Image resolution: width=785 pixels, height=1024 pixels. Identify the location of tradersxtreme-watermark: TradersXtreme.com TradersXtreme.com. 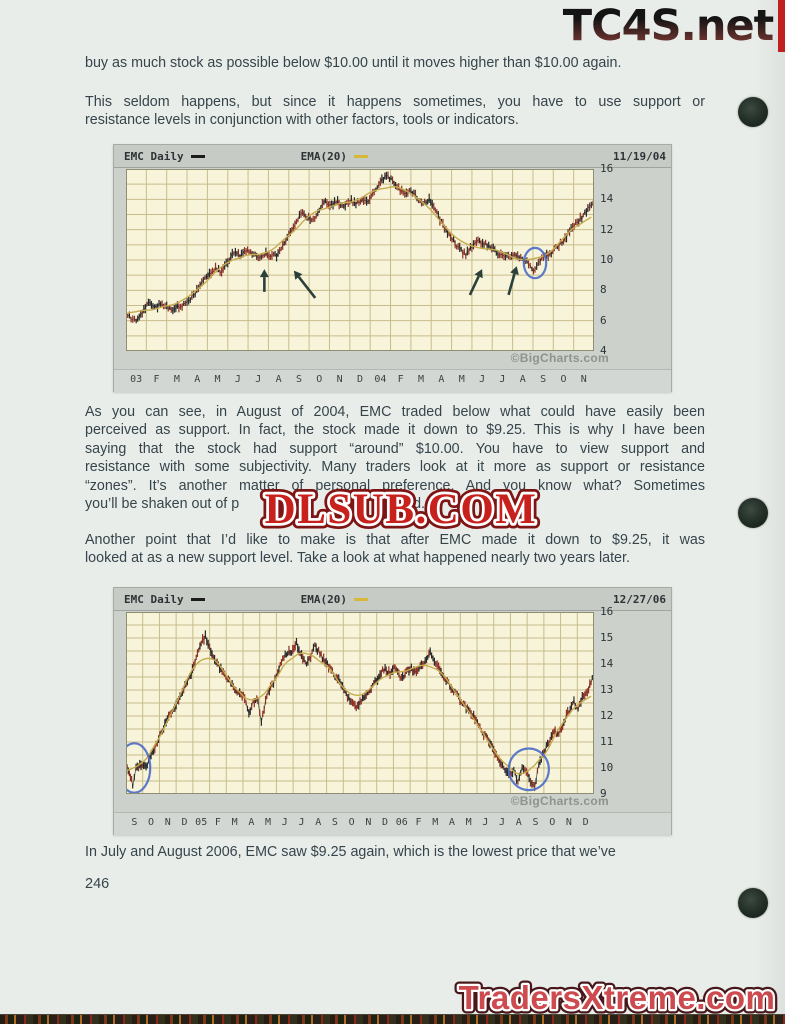
(616, 999).